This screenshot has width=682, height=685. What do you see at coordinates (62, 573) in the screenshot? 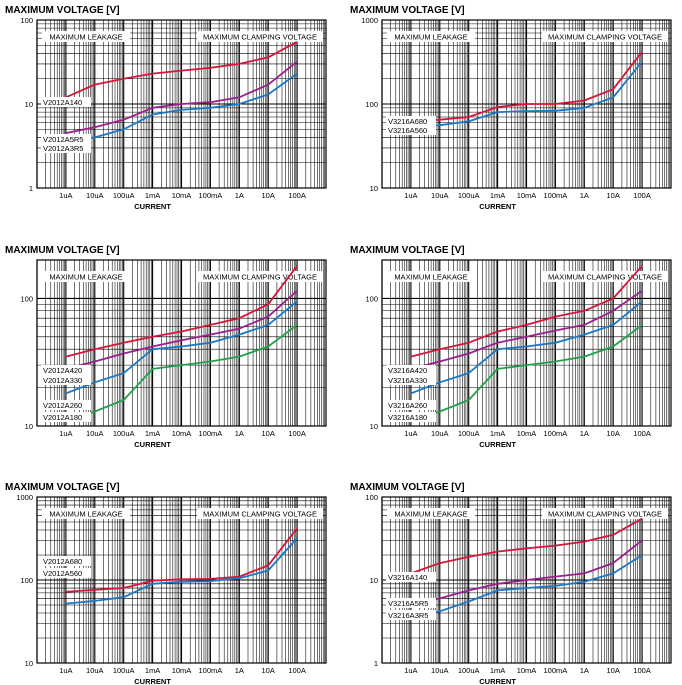
I see `part-label: V2012A560` at bounding box center [62, 573].